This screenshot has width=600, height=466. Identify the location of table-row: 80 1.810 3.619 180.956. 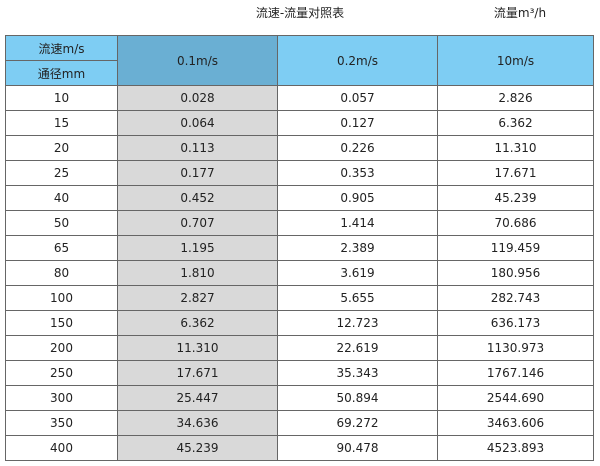
(299, 273).